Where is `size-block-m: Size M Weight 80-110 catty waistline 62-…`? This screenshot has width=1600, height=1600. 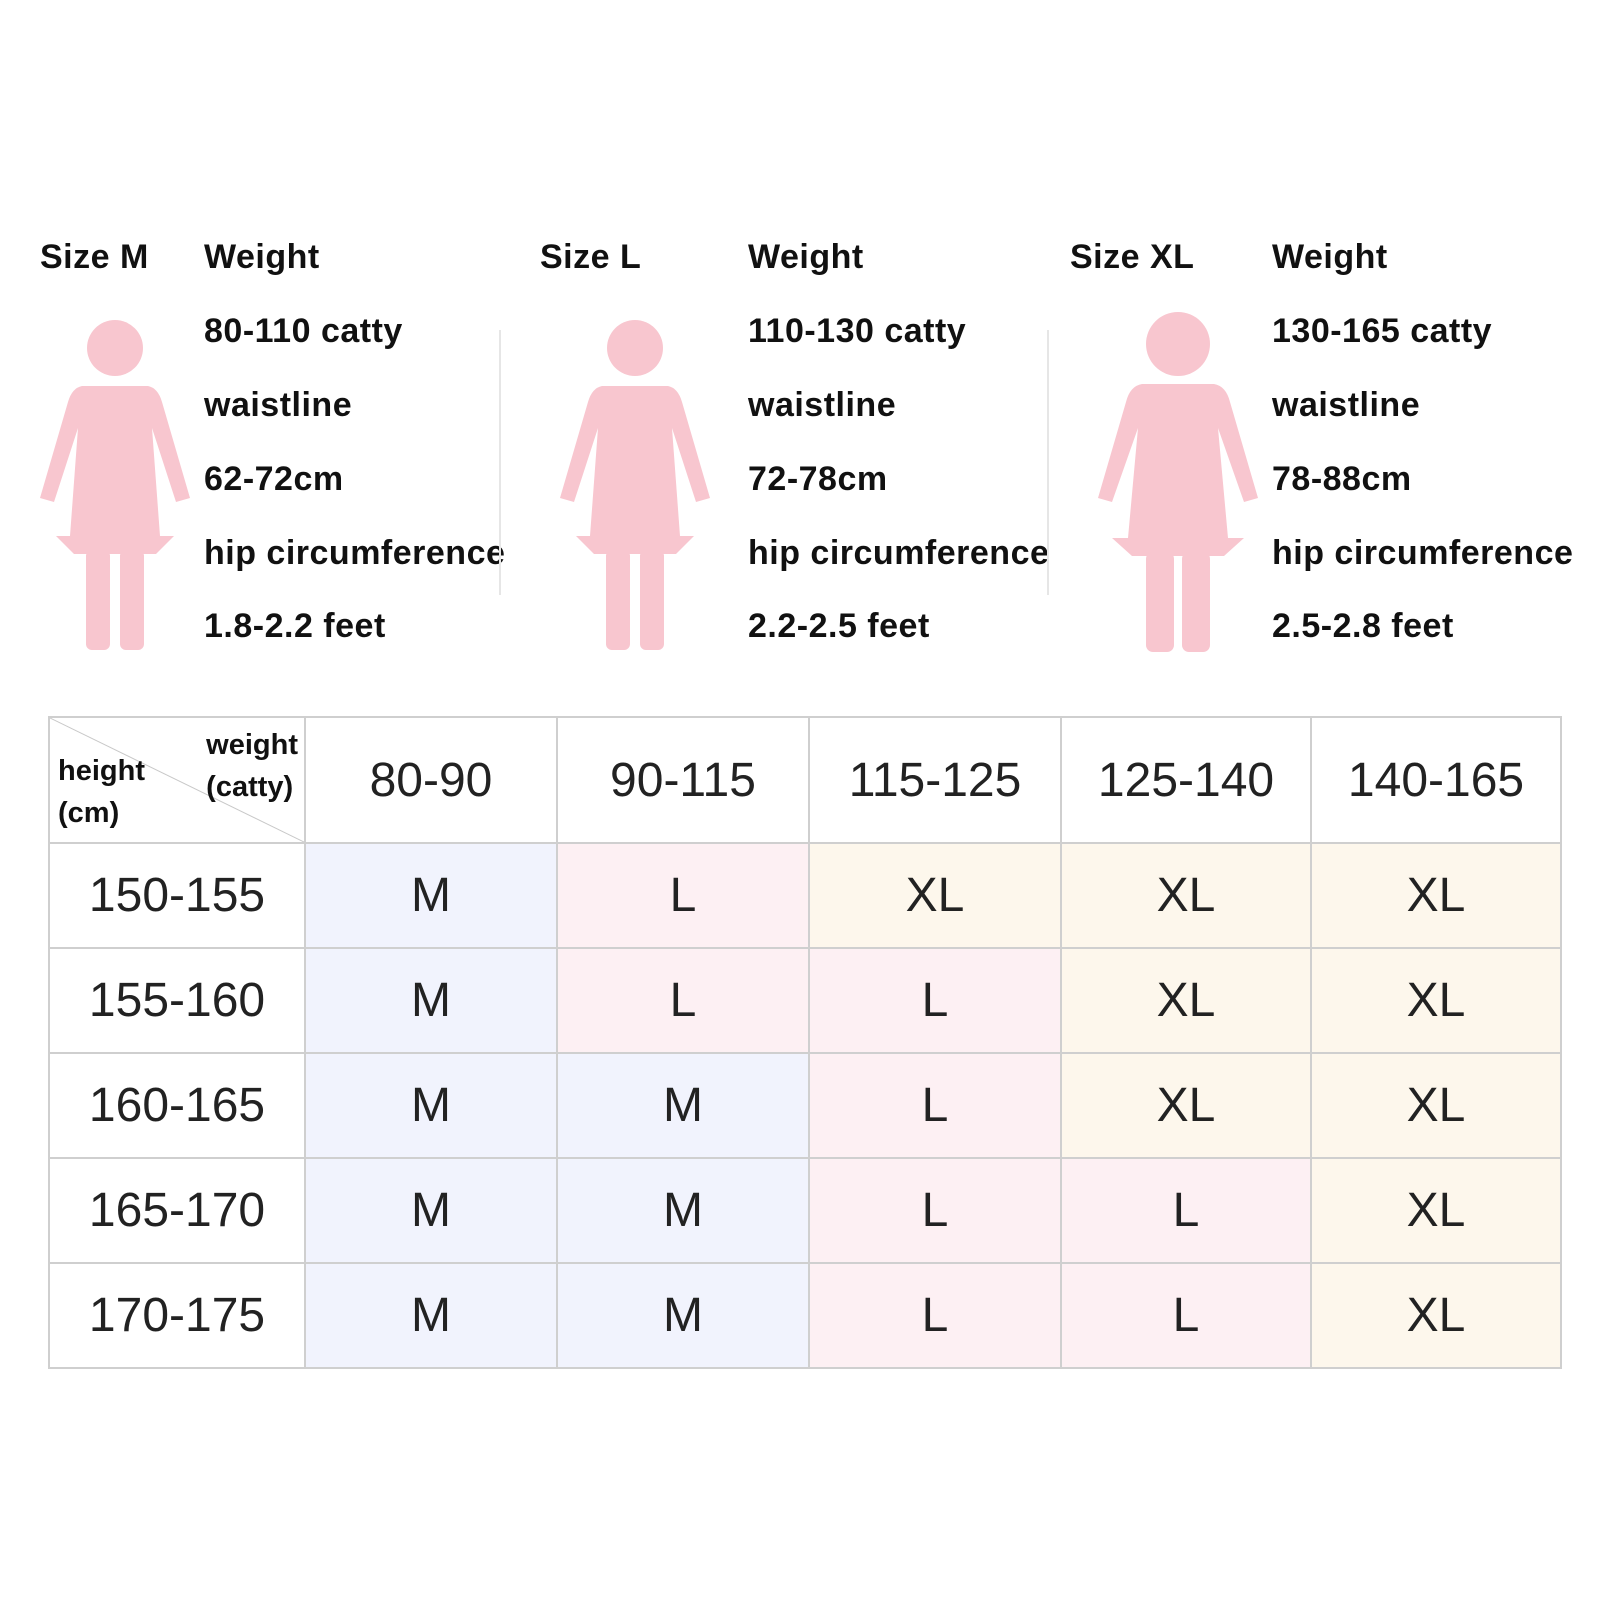
size-block-m: Size M Weight 80-110 catty waistline 62-… is located at coordinates (252, 350).